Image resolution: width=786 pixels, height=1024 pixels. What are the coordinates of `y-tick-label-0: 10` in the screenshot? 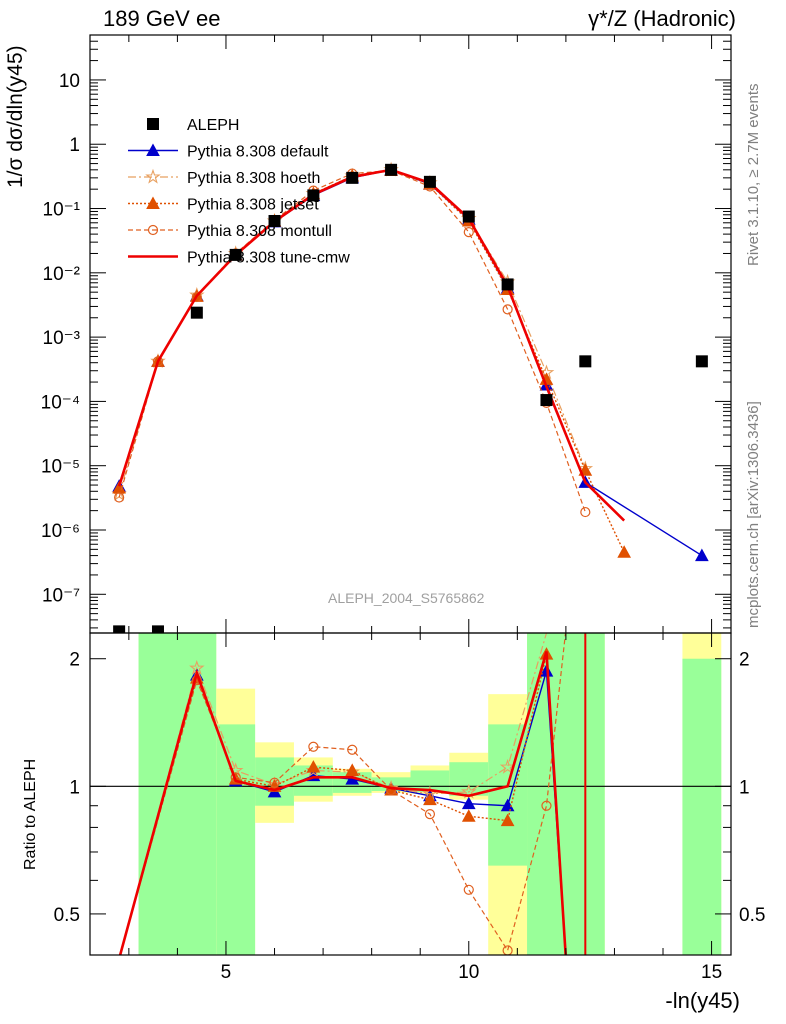 It's located at (69, 81).